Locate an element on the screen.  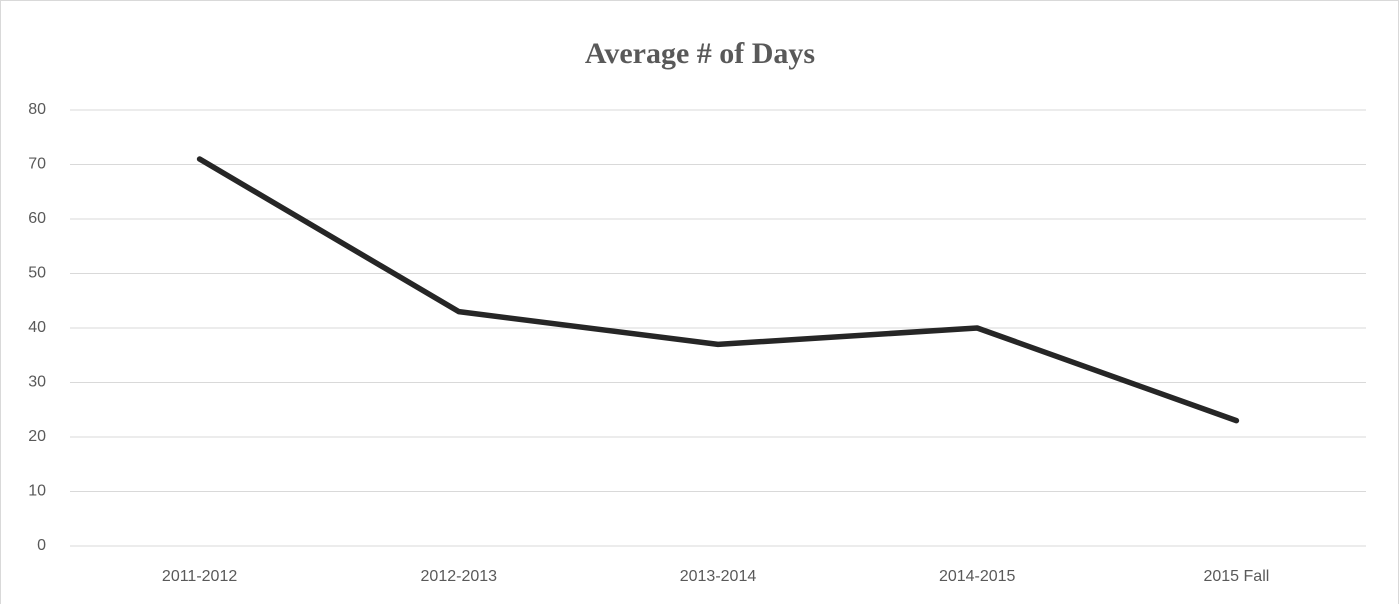
y-tick-label: 0 is located at coordinates (41, 545).